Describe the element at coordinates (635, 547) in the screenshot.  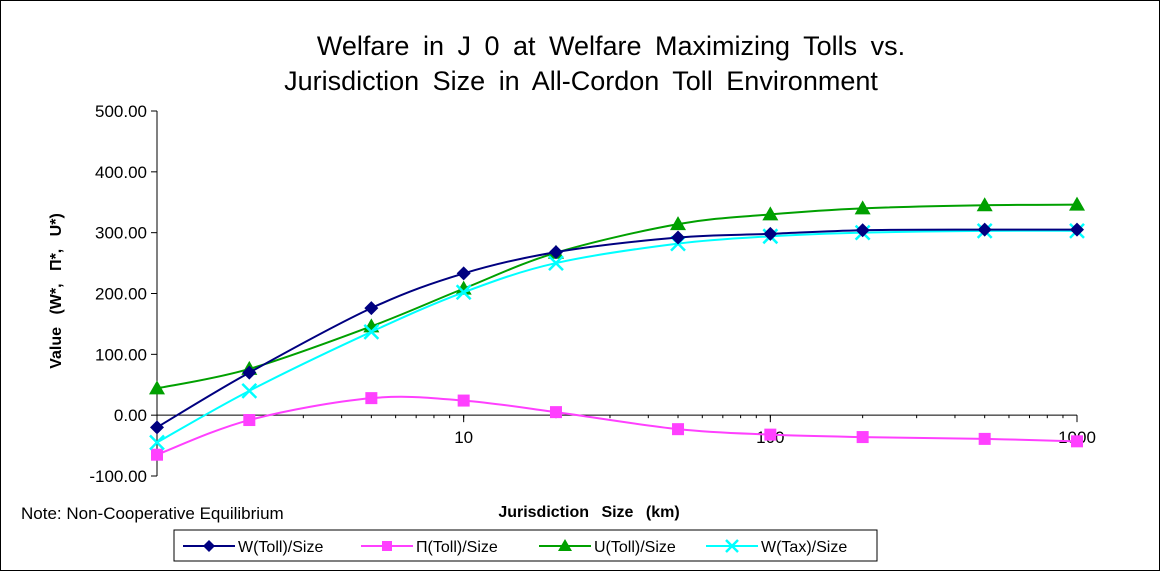
I see `legend-label: U(Toll)/Size` at that location.